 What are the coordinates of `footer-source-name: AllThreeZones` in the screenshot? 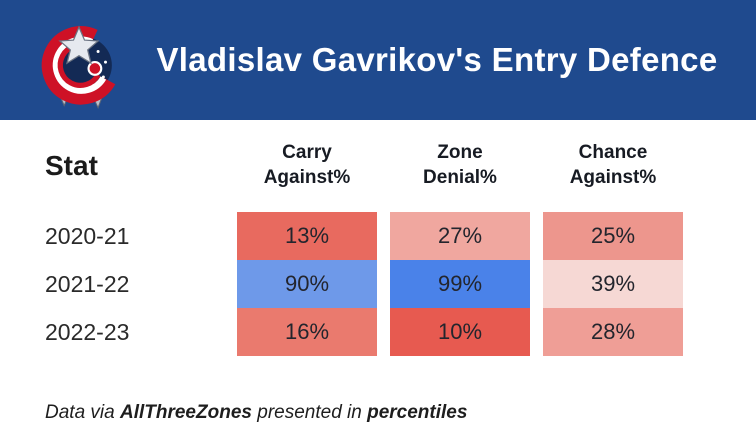 It's located at (185, 412).